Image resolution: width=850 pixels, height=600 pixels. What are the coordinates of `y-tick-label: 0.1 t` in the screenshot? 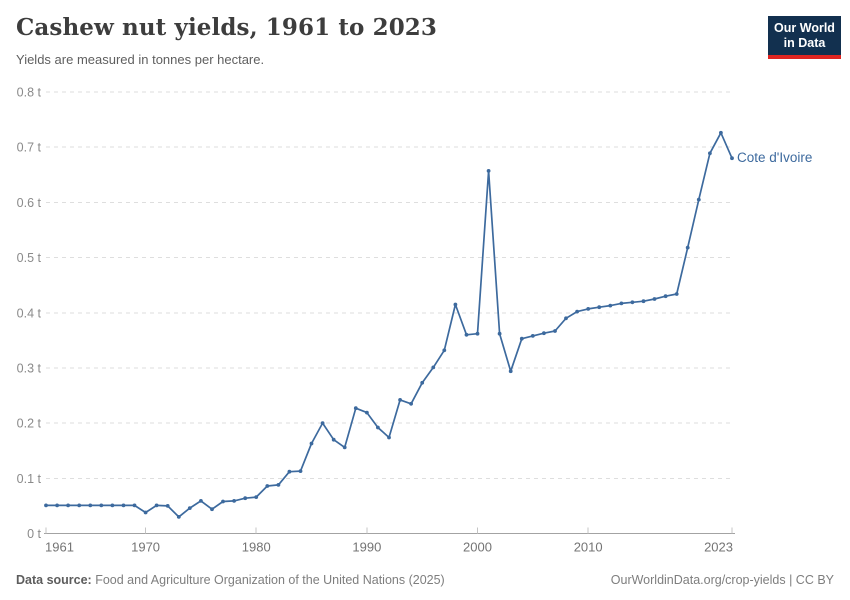 It's located at (29, 479).